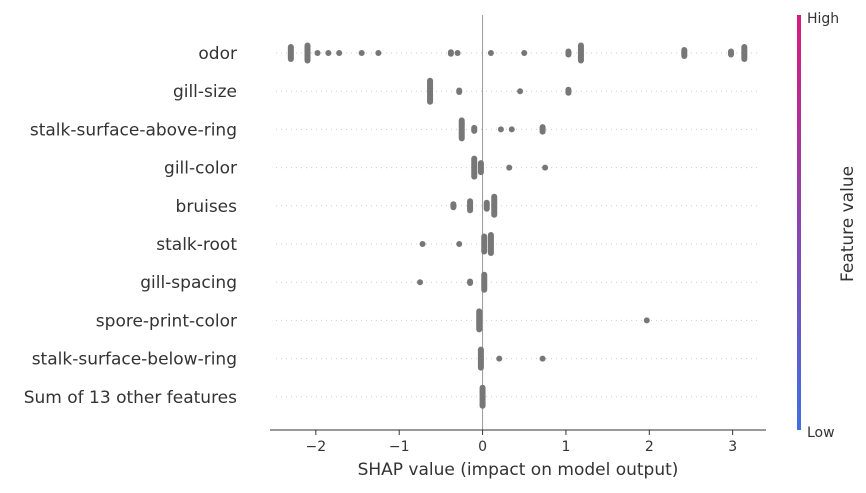 The image size is (866, 493). Describe the element at coordinates (133, 130) in the screenshot. I see `feature-label: stalk-surface-above-ring` at that location.